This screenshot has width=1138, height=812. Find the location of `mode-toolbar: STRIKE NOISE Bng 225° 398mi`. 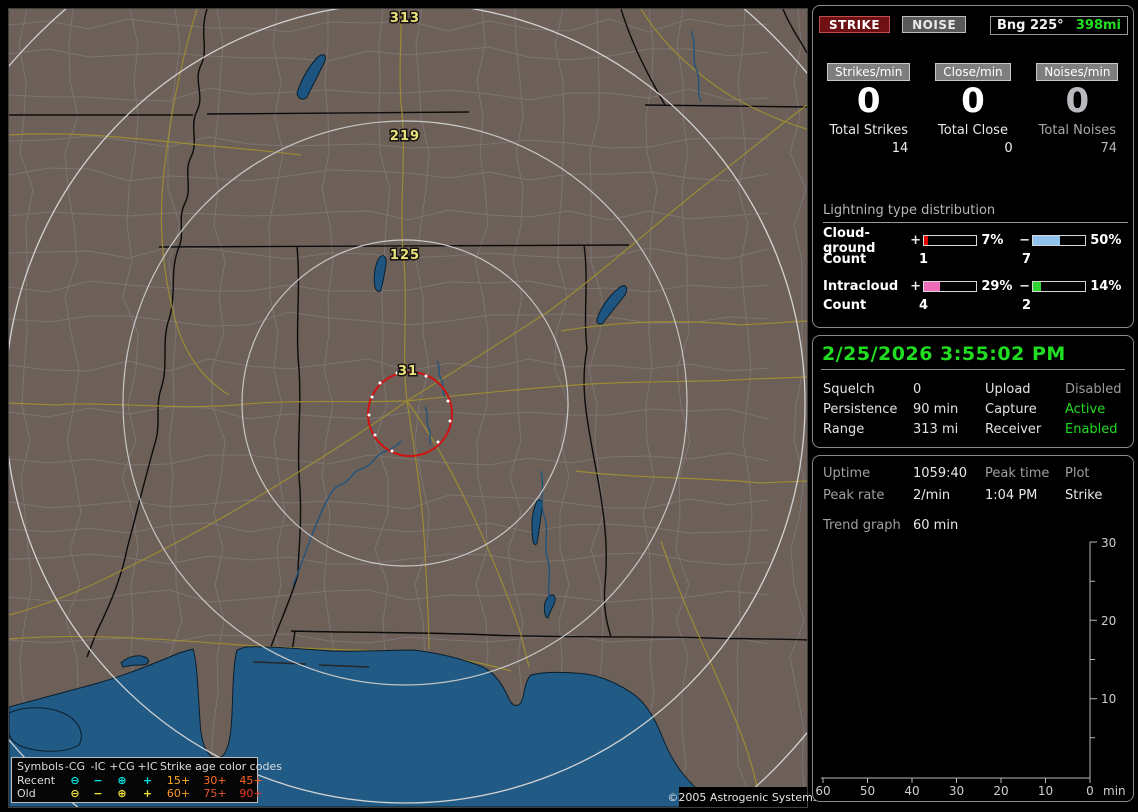

mode-toolbar: STRIKE NOISE Bng 225° 398mi is located at coordinates (973, 26).